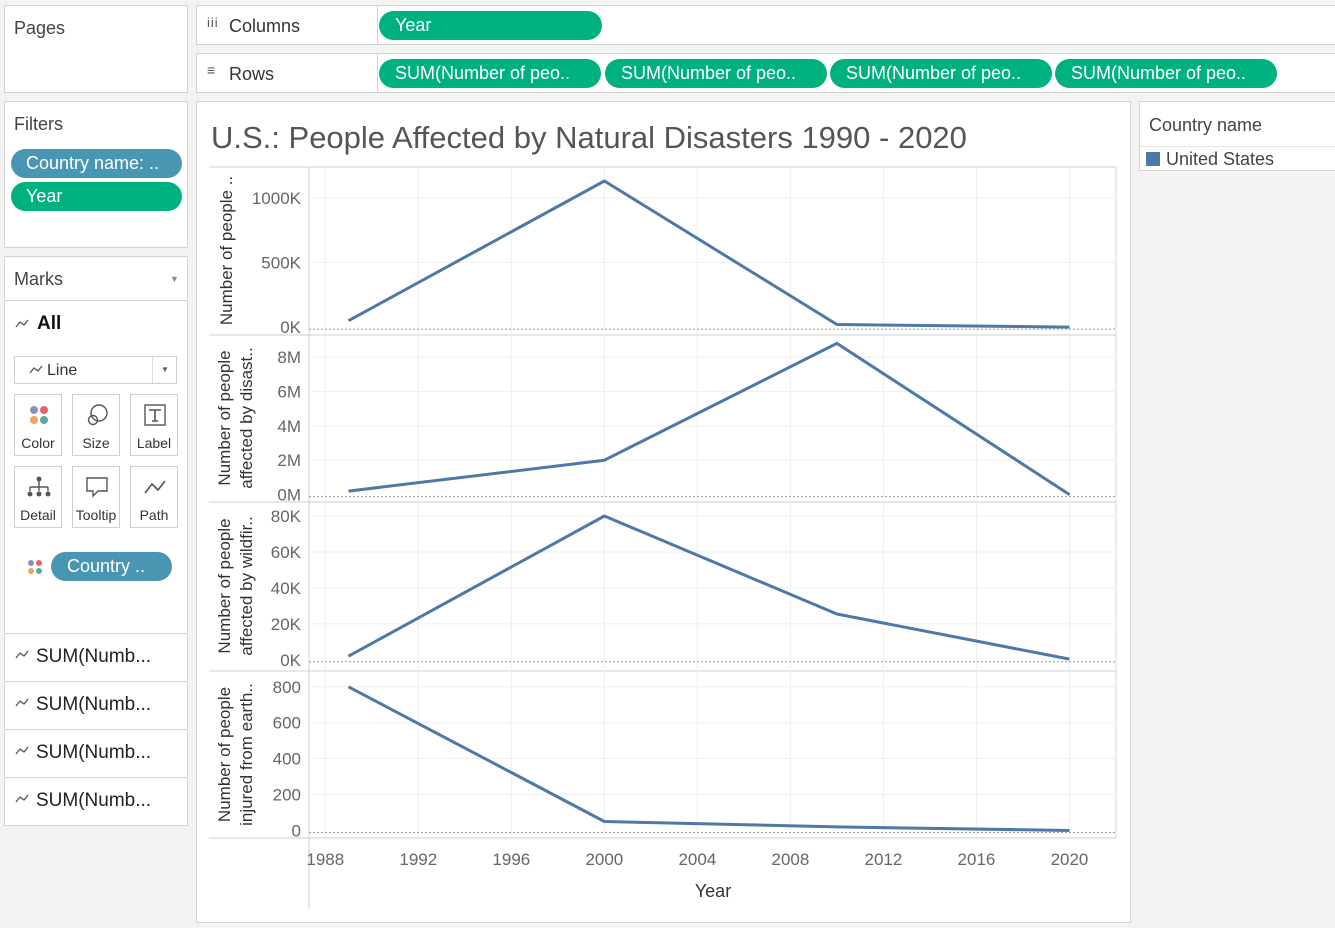 This screenshot has width=1335, height=928. What do you see at coordinates (511, 859) in the screenshot?
I see `x-tick-label: 1996` at bounding box center [511, 859].